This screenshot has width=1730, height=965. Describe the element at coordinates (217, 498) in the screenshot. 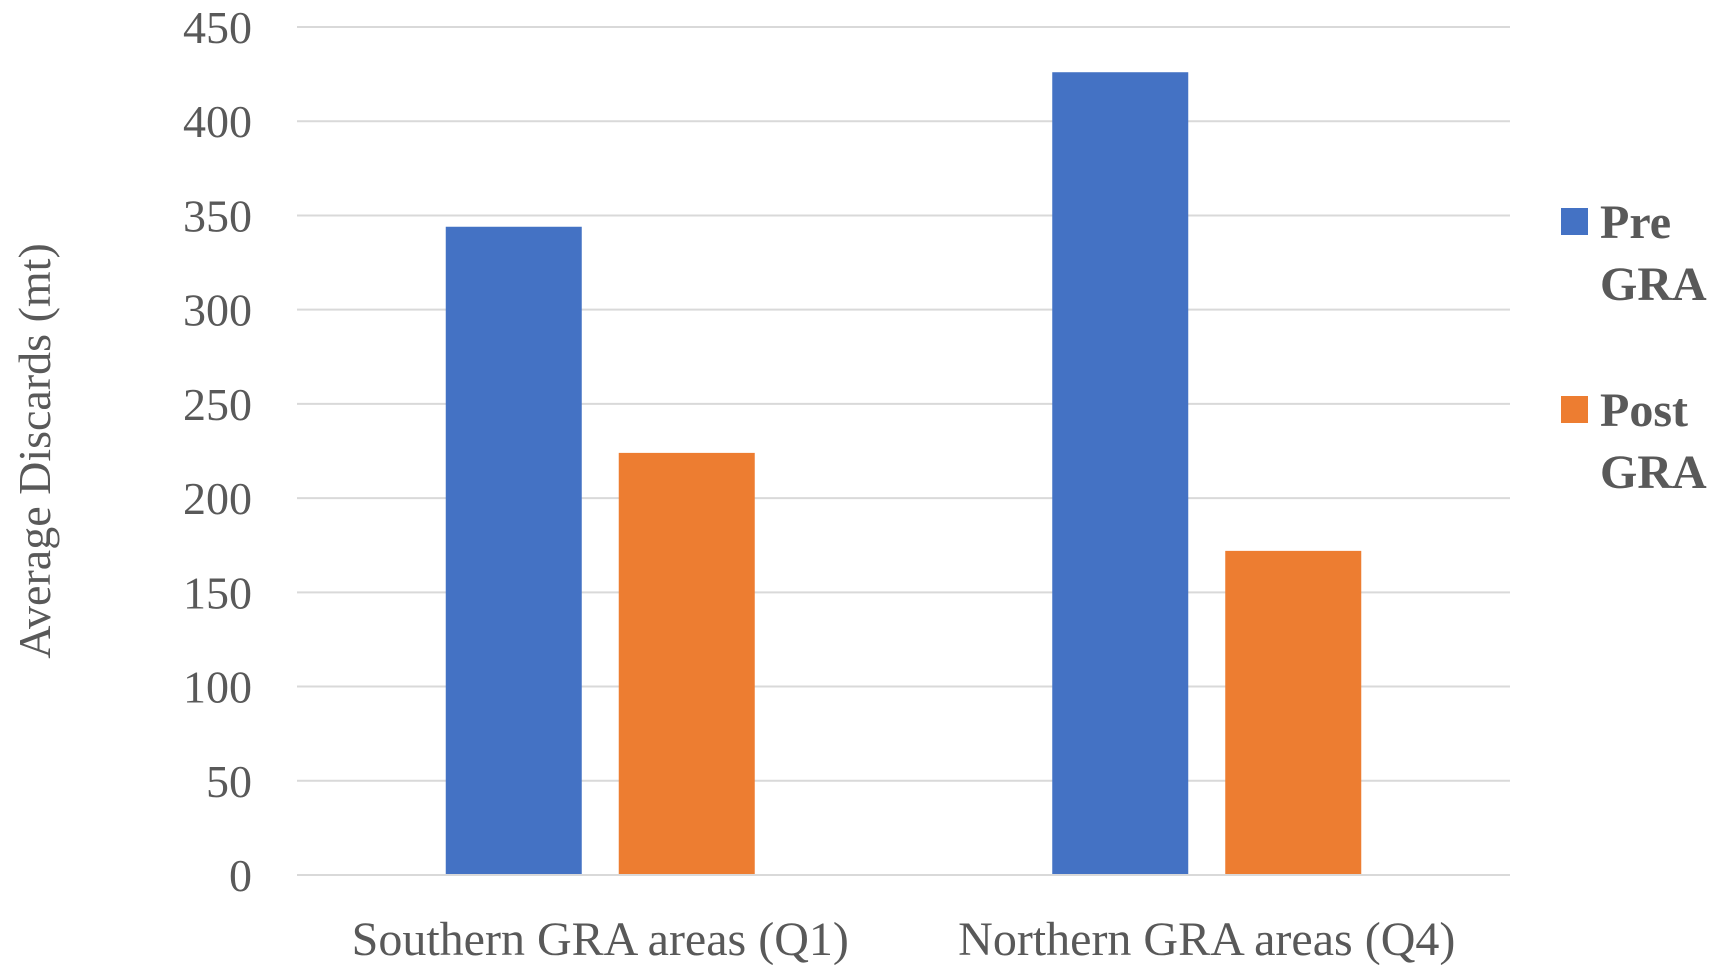

I see `y-tick-label: 200` at that location.